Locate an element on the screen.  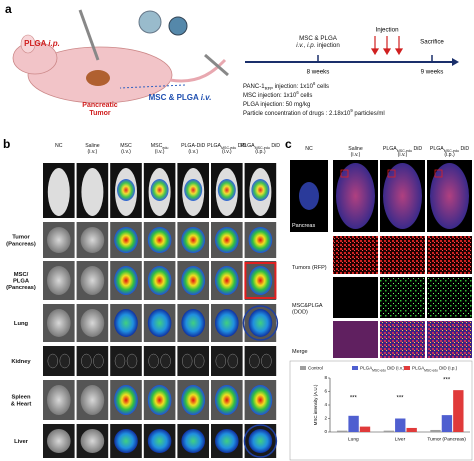
text-span: edu is located at coordinates (165, 148).